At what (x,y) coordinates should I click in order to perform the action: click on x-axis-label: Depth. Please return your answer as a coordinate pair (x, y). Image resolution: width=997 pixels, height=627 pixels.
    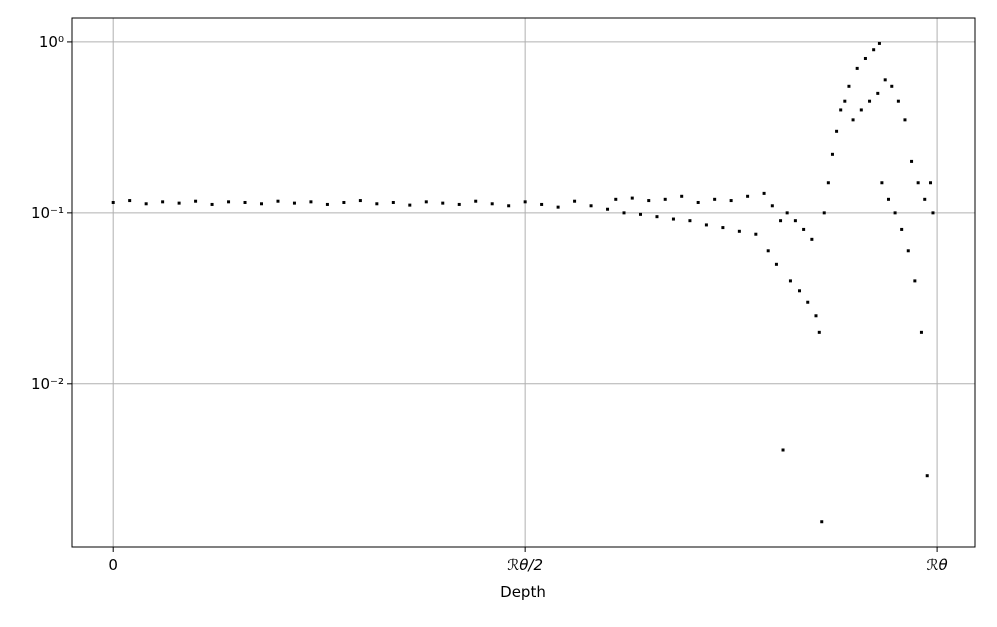
    Looking at the image, I should click on (523, 592).